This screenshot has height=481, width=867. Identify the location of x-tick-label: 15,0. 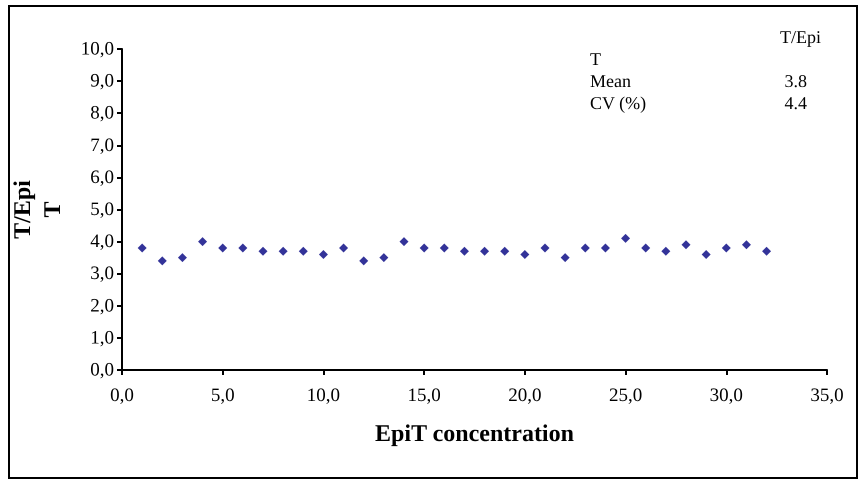
(424, 395).